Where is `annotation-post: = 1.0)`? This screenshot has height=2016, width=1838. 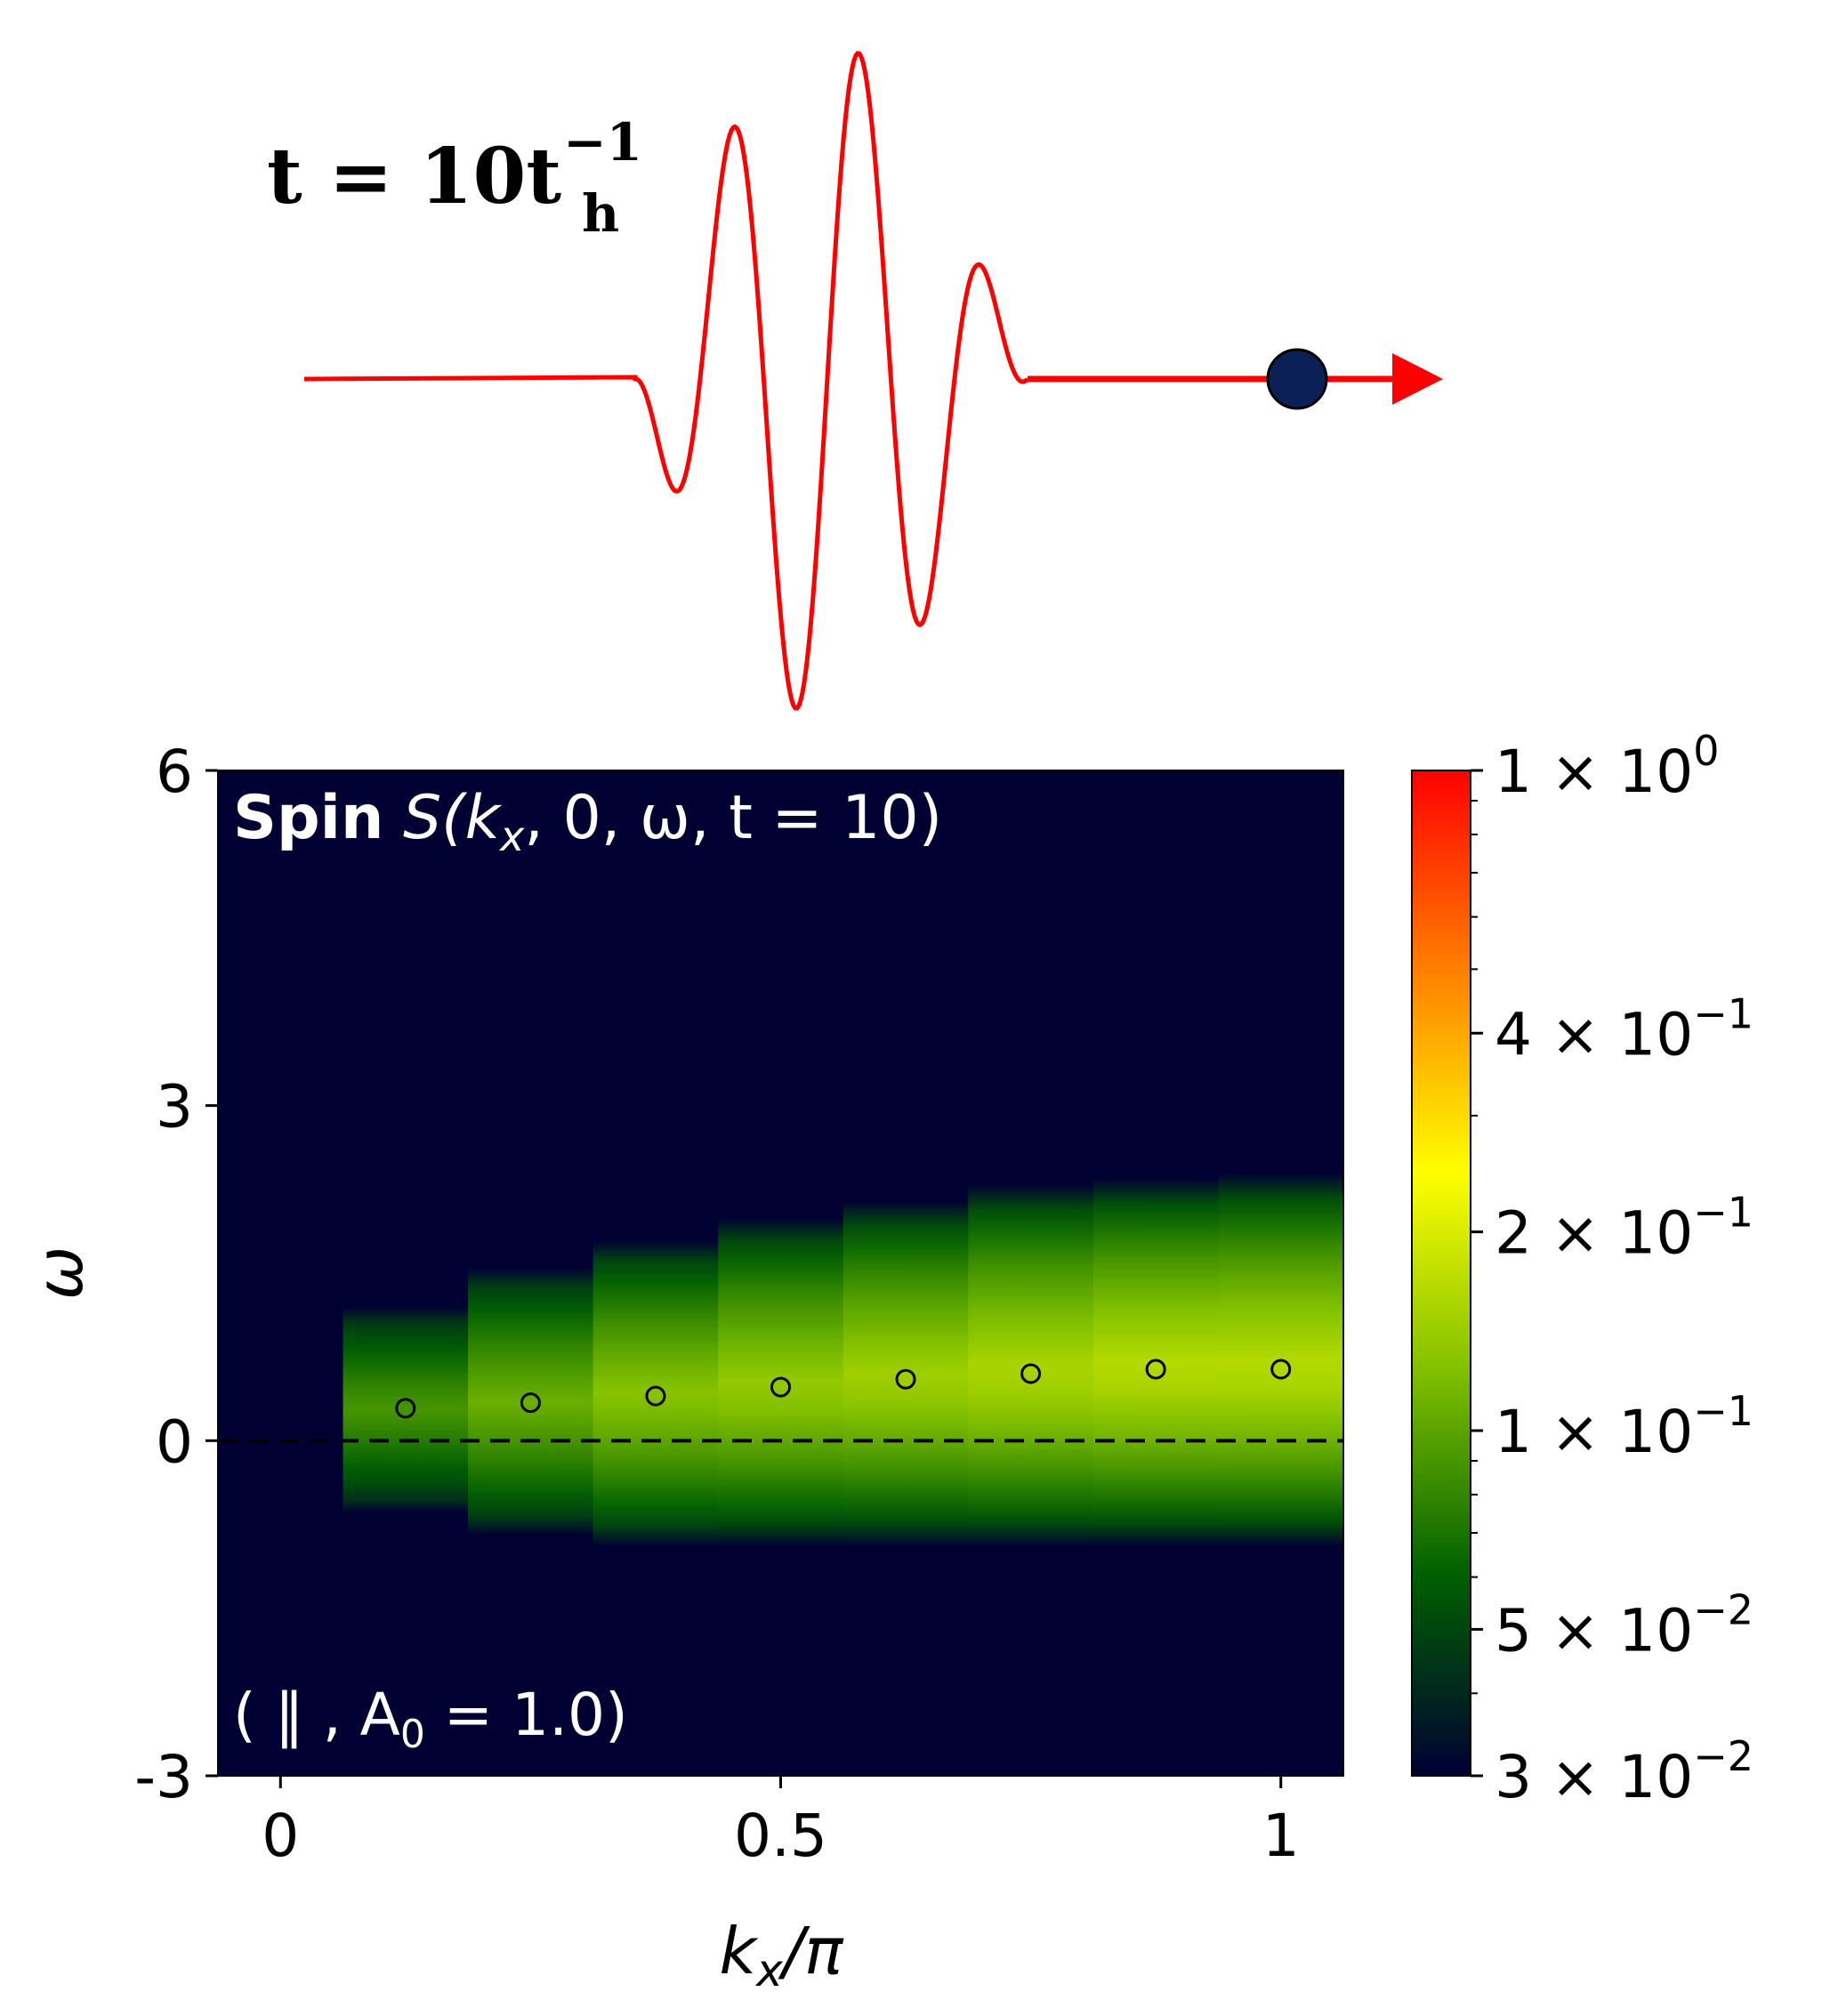
annotation-post: = 1.0) is located at coordinates (526, 1715).